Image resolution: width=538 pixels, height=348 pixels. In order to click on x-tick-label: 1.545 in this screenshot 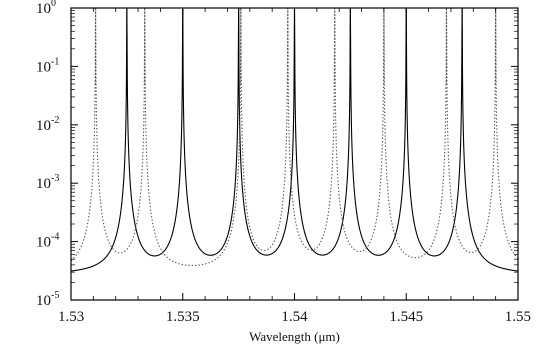, I will do `click(406, 317)`.